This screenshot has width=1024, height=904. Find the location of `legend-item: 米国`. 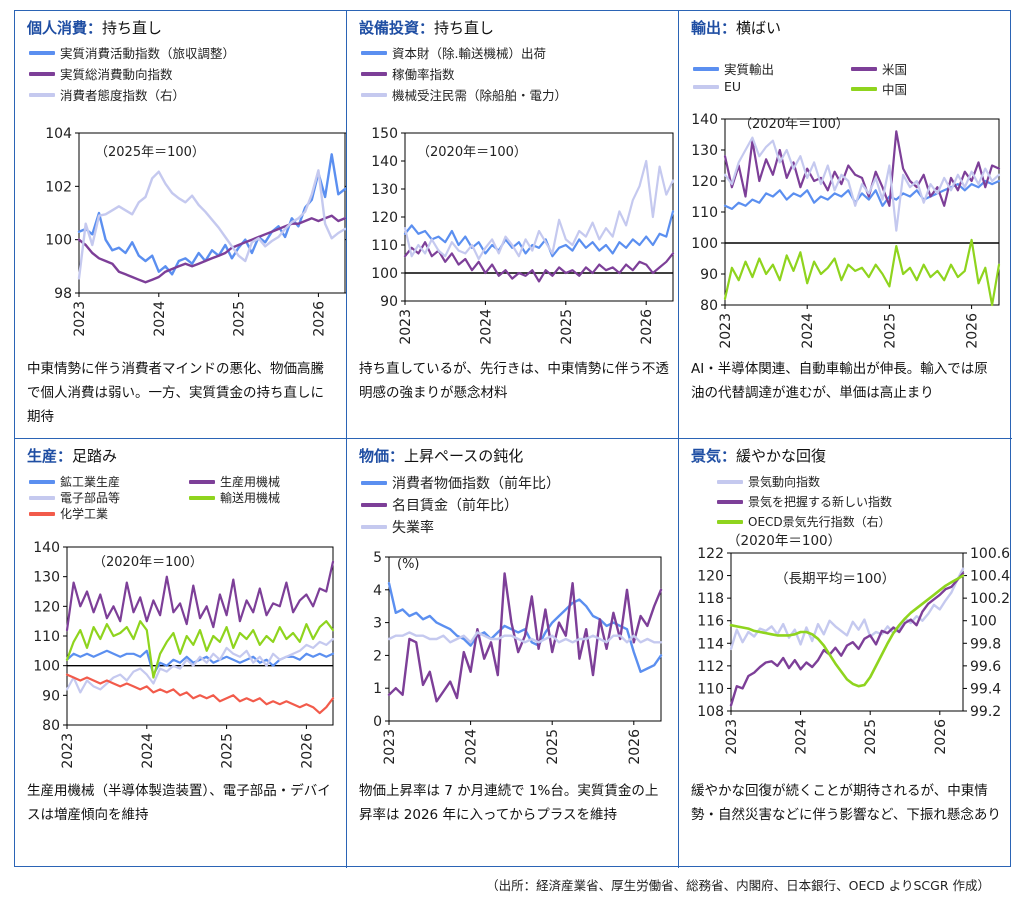

legend-item: 米国 is located at coordinates (879, 68).